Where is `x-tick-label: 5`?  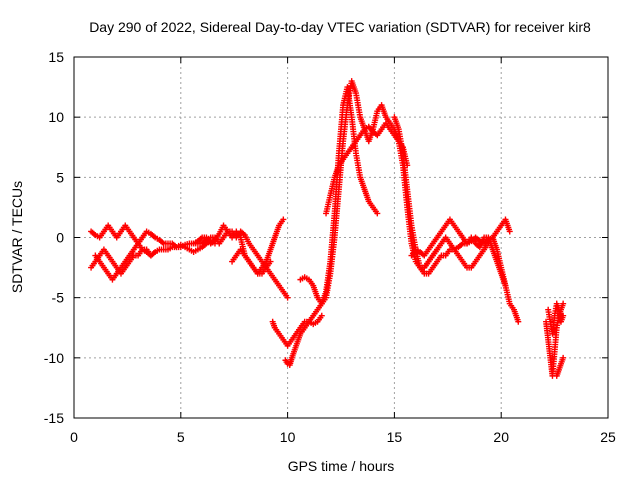
x-tick-label: 5 is located at coordinates (181, 437).